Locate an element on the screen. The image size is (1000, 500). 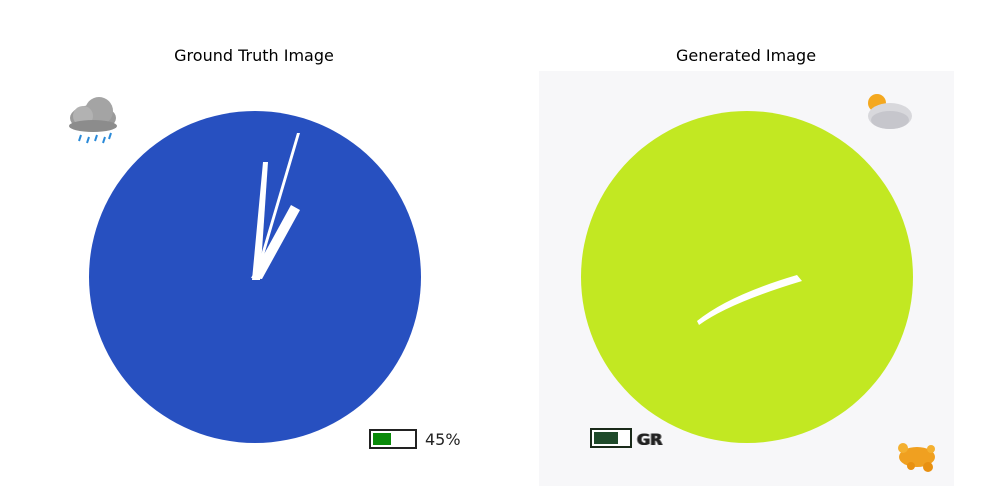
battery-percentage: 45% is located at coordinates (443, 439).